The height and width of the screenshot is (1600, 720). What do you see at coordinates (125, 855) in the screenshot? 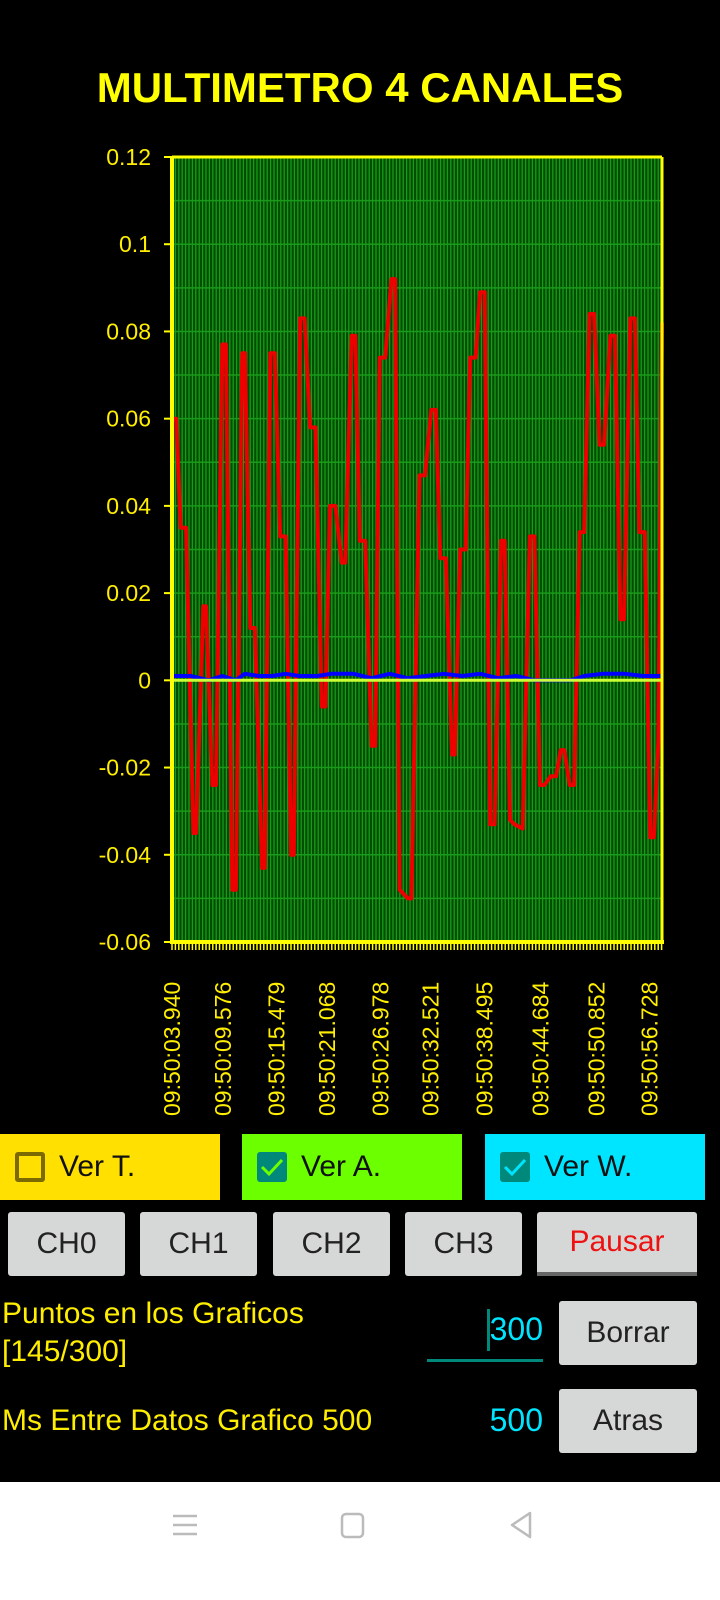
I see `y-tick-label: -0.04` at bounding box center [125, 855].